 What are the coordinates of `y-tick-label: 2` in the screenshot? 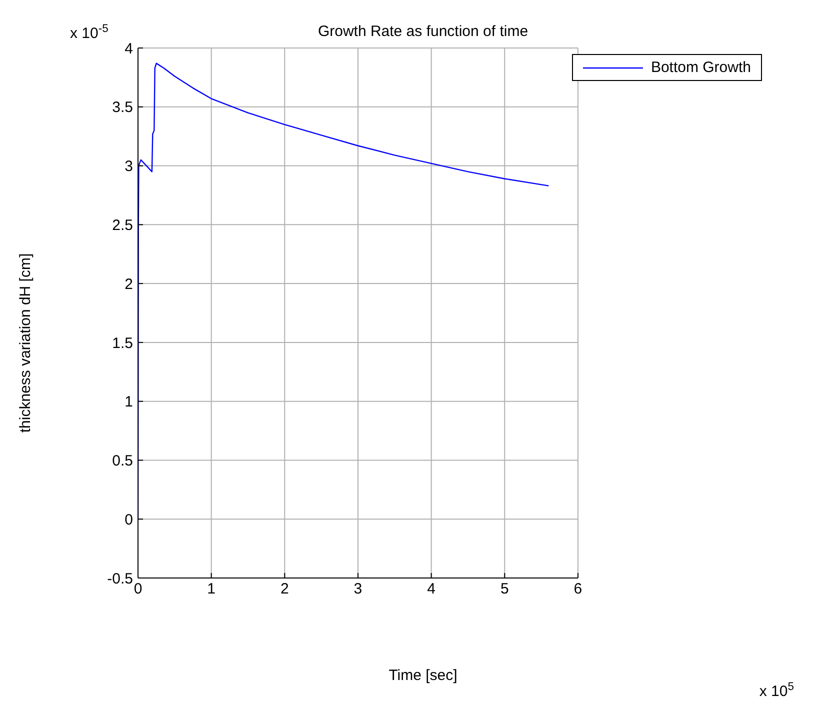 It's located at (128, 284).